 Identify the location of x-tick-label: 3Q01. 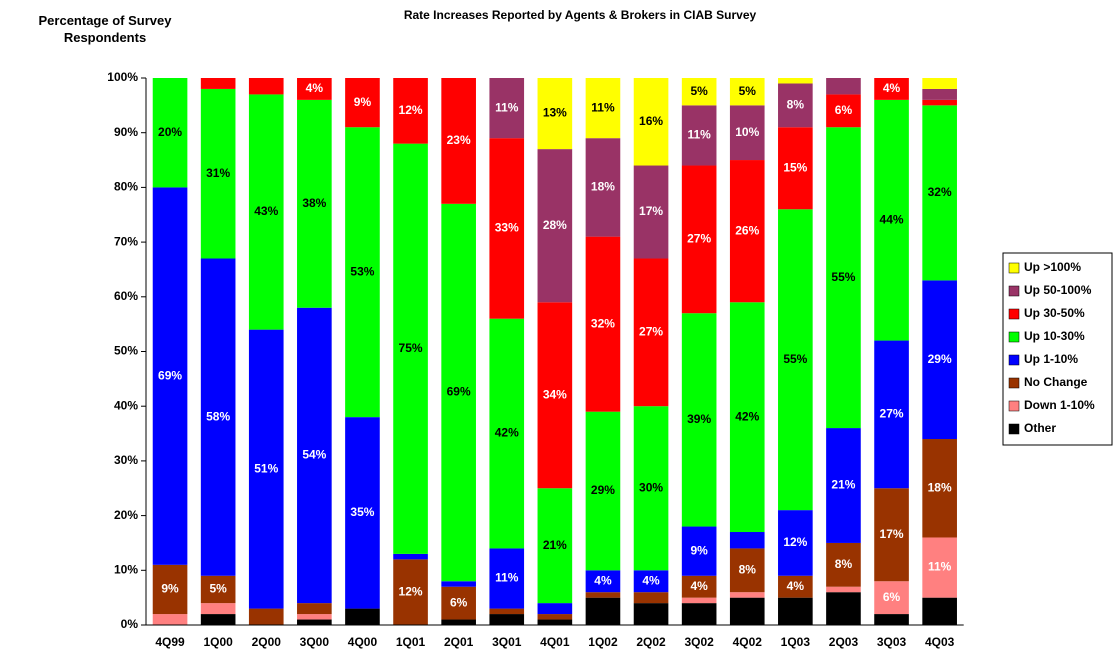
(507, 642).